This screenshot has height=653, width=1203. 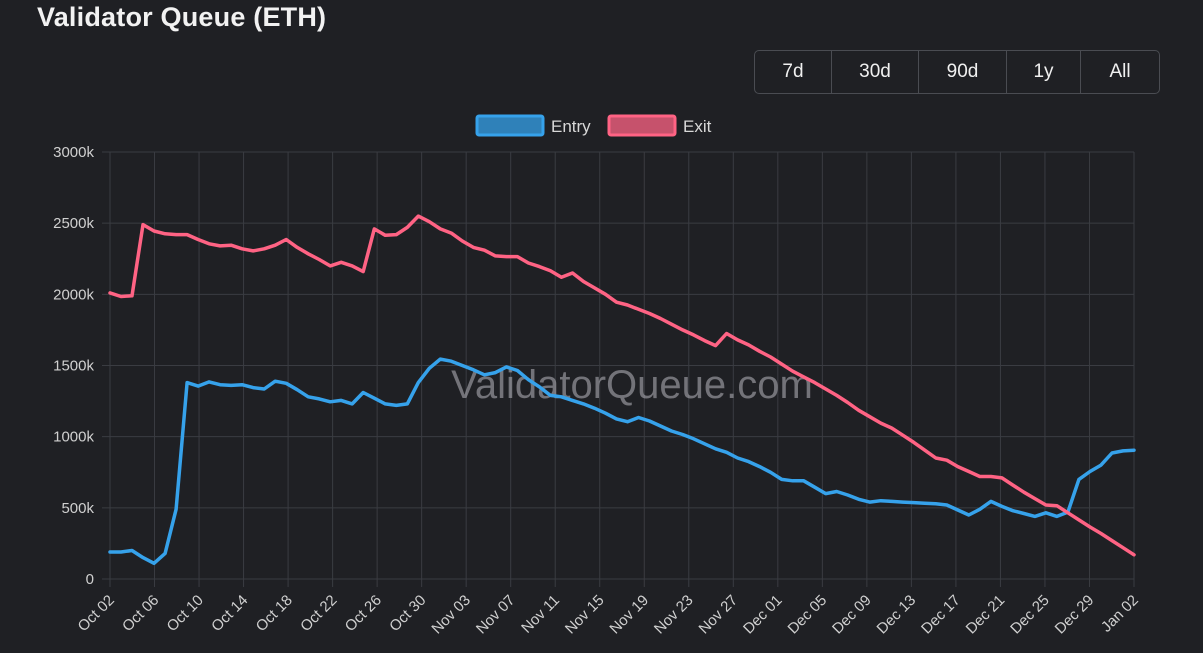 What do you see at coordinates (763, 615) in the screenshot?
I see `x-tick-label: Dec 01` at bounding box center [763, 615].